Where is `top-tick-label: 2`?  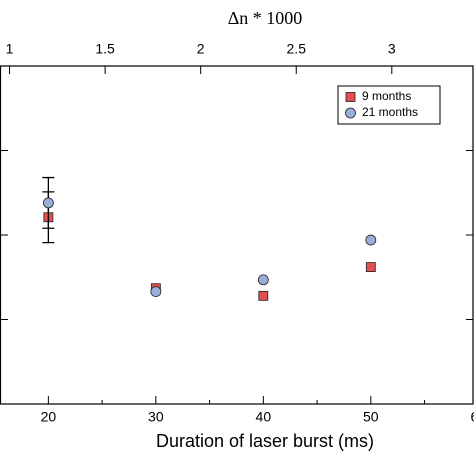
top-tick-label: 2 is located at coordinates (201, 49).